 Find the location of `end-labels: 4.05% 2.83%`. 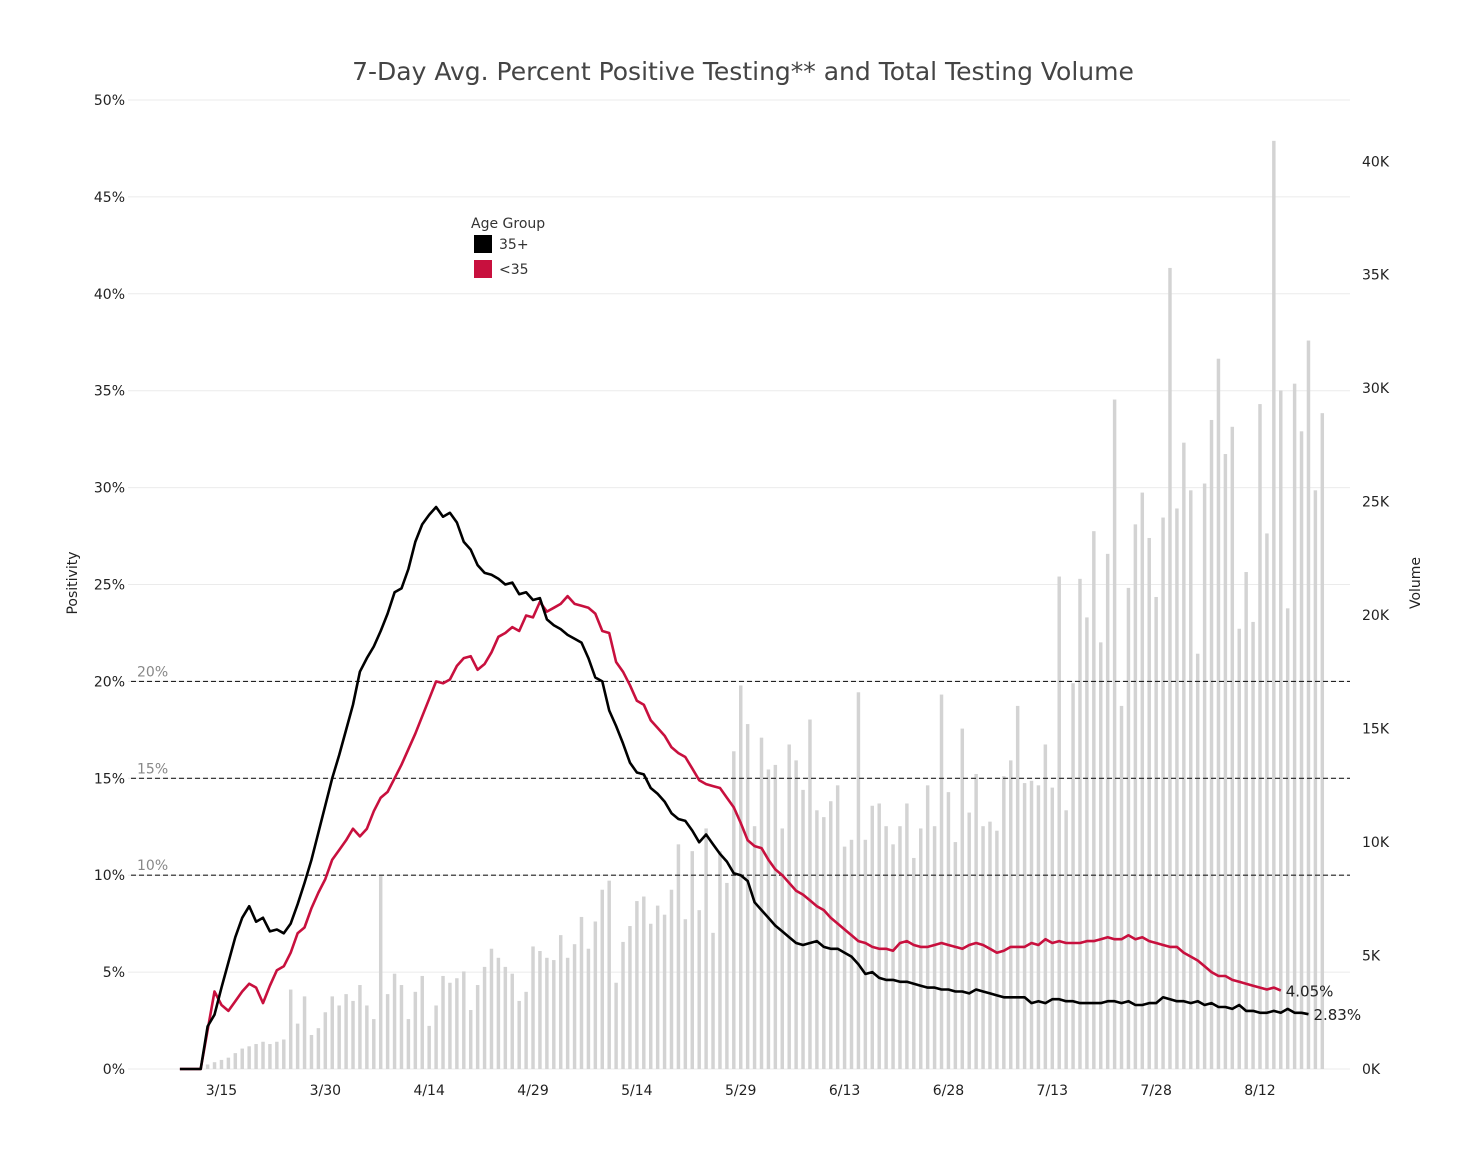

end-labels: 4.05% 2.83% is located at coordinates (1323, 1004).